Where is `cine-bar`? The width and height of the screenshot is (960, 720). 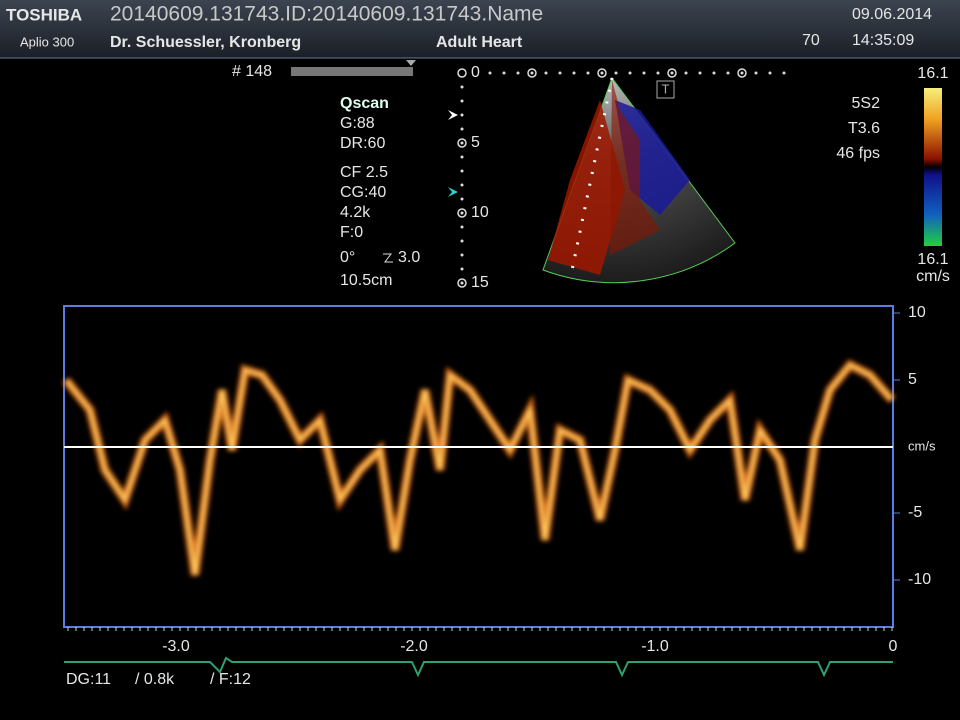 cine-bar is located at coordinates (352, 71).